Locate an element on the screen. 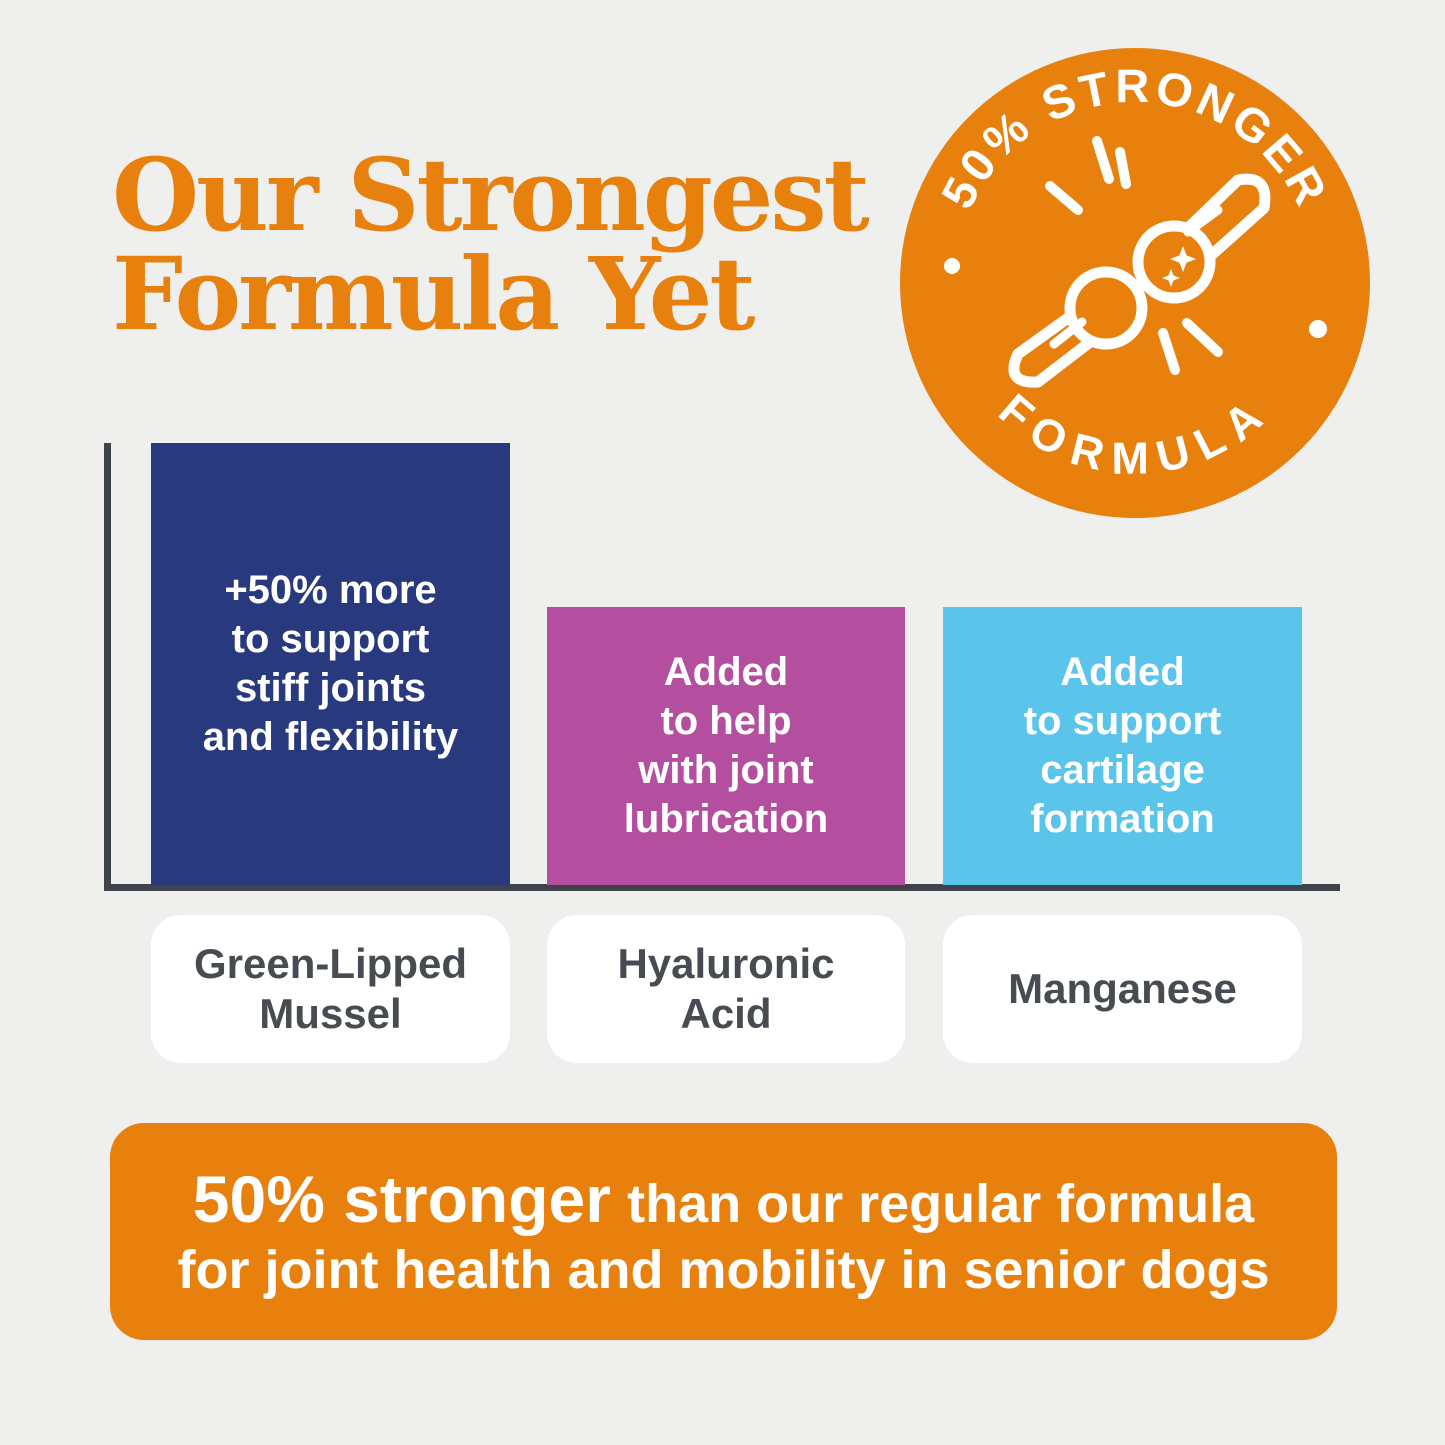 Image resolution: width=1445 pixels, height=1445 pixels. bar-annotation: Added to support cartilage formation is located at coordinates (1122, 745).